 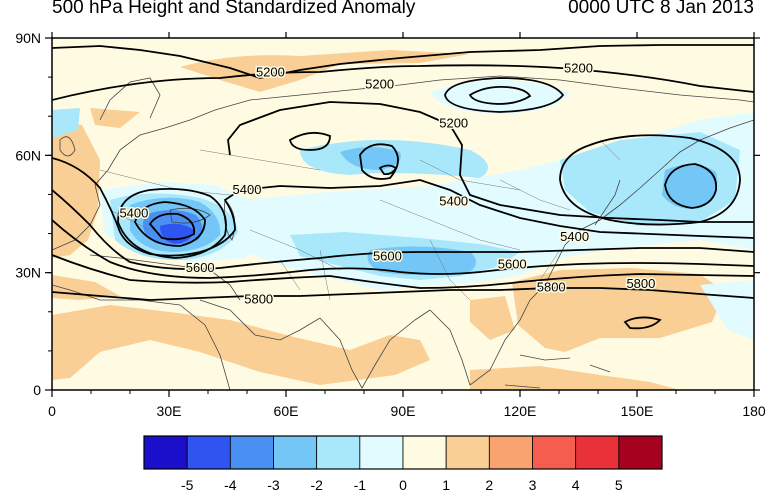 I want to click on coastline-british-isles, so click(x=67, y=146).